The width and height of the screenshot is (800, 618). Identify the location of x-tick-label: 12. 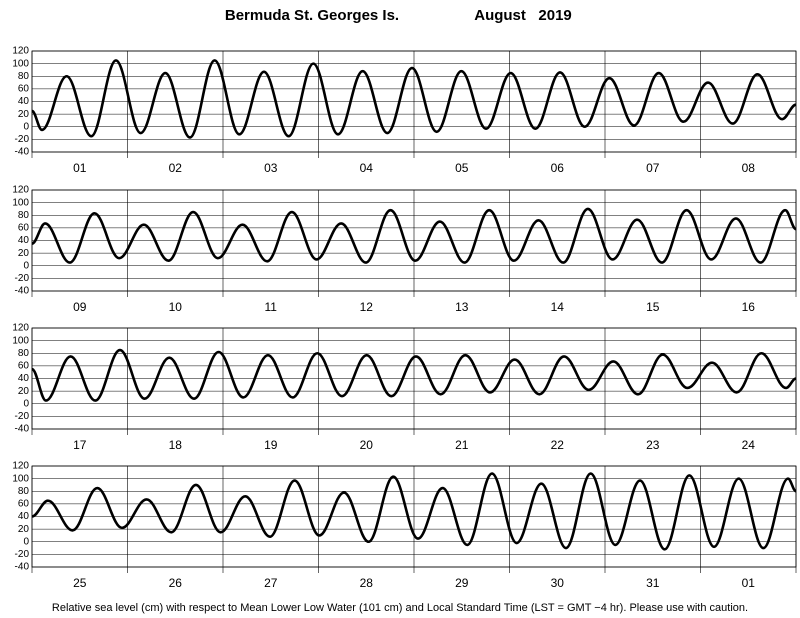
(367, 307).